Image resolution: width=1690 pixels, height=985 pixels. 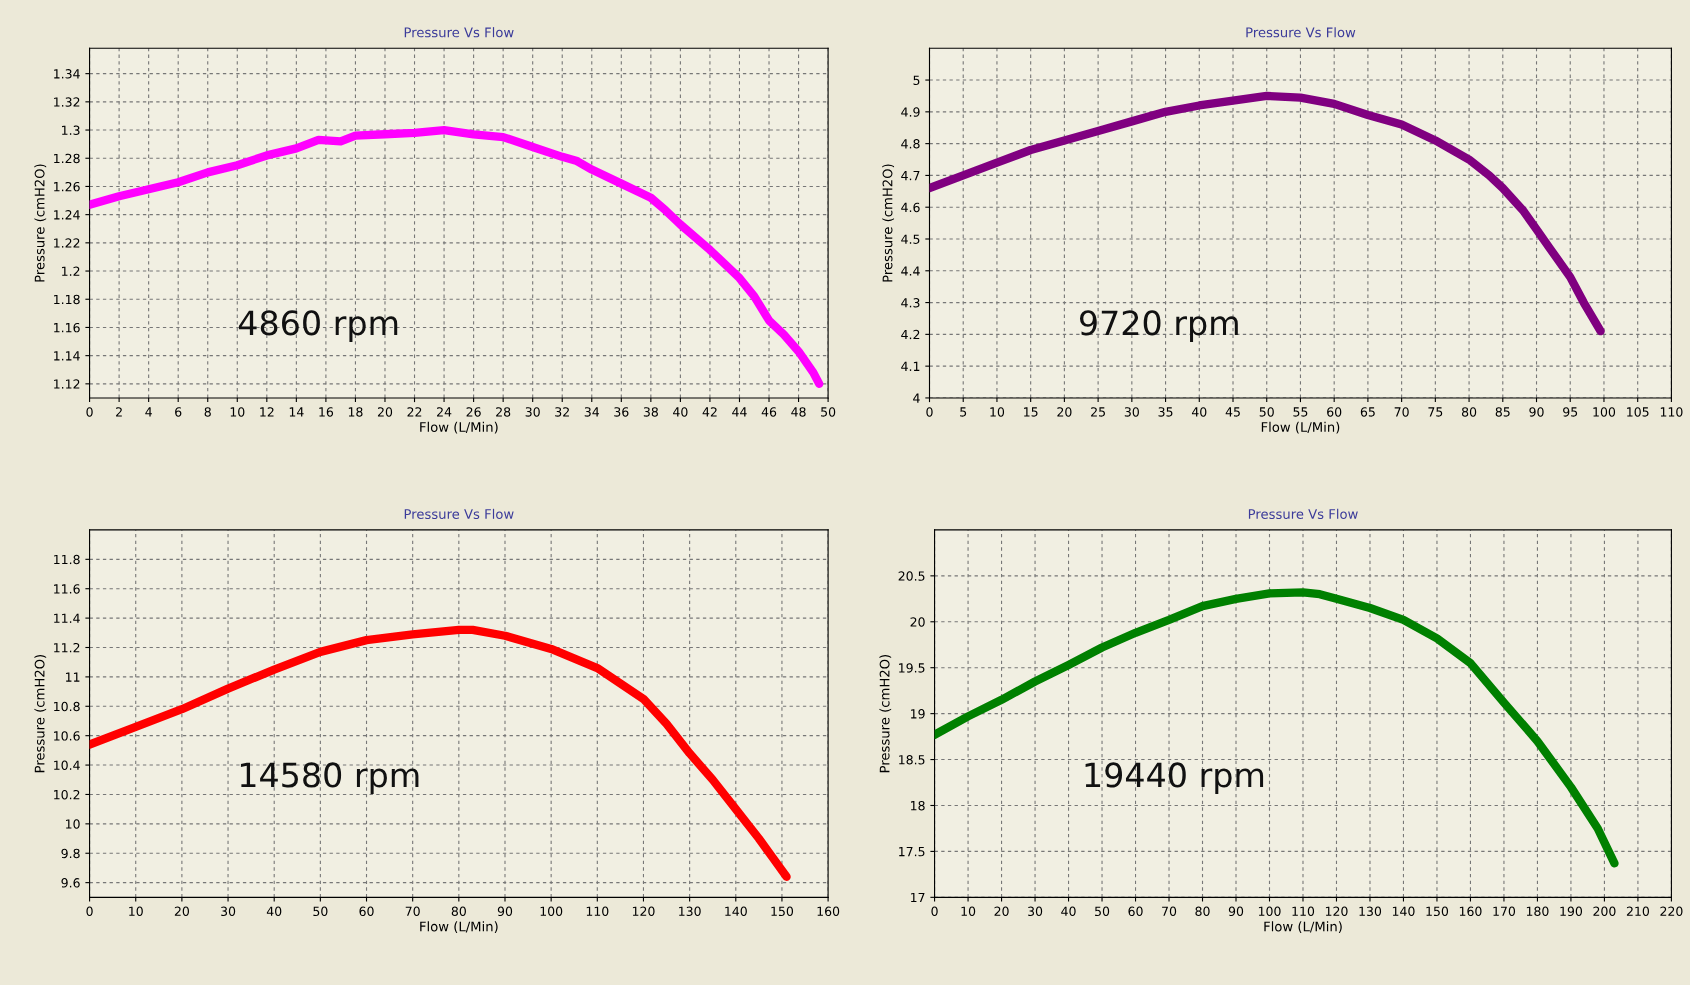 What do you see at coordinates (910, 334) in the screenshot?
I see `y-tick-label: 4.2` at bounding box center [910, 334].